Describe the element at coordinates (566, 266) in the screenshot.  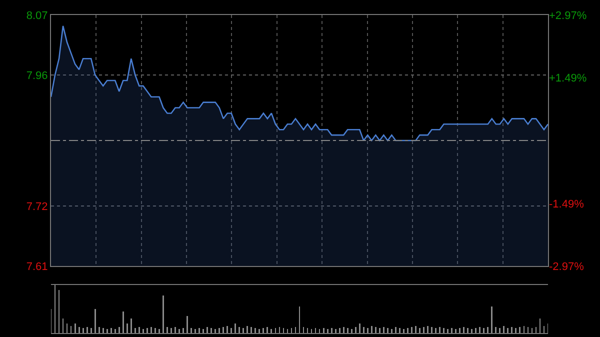
I see `y2-tick-label: -2.97%` at that location.